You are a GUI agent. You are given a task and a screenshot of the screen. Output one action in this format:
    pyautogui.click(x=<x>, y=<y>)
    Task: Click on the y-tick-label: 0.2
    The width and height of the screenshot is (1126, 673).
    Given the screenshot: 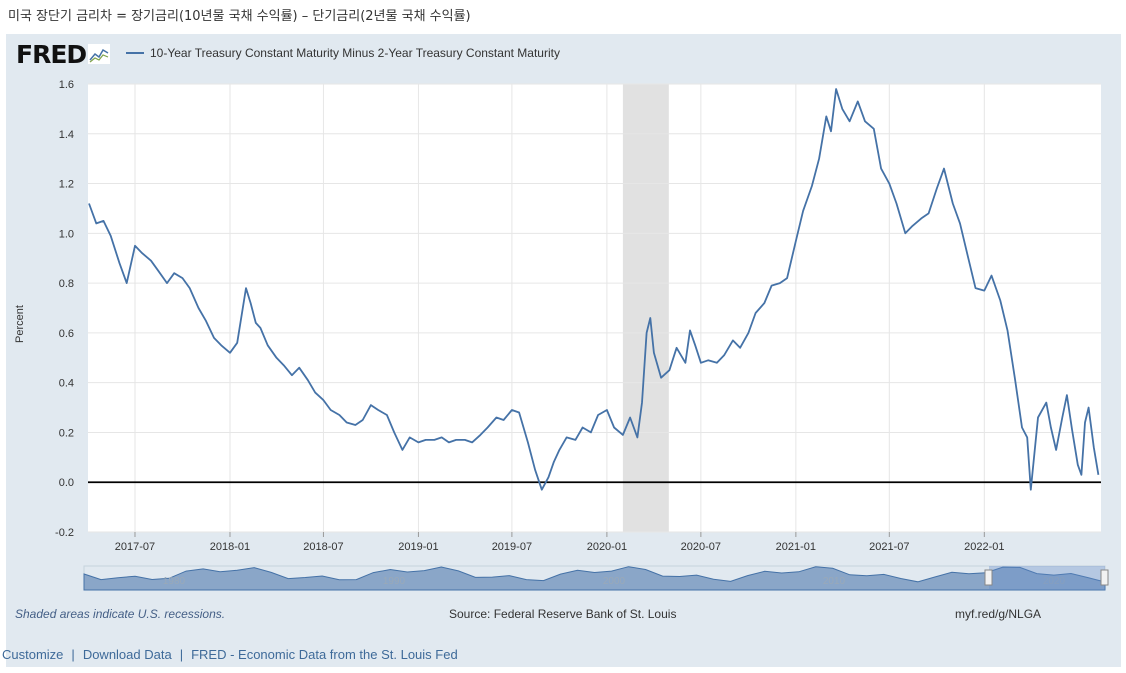 What is the action you would take?
    pyautogui.click(x=66, y=433)
    